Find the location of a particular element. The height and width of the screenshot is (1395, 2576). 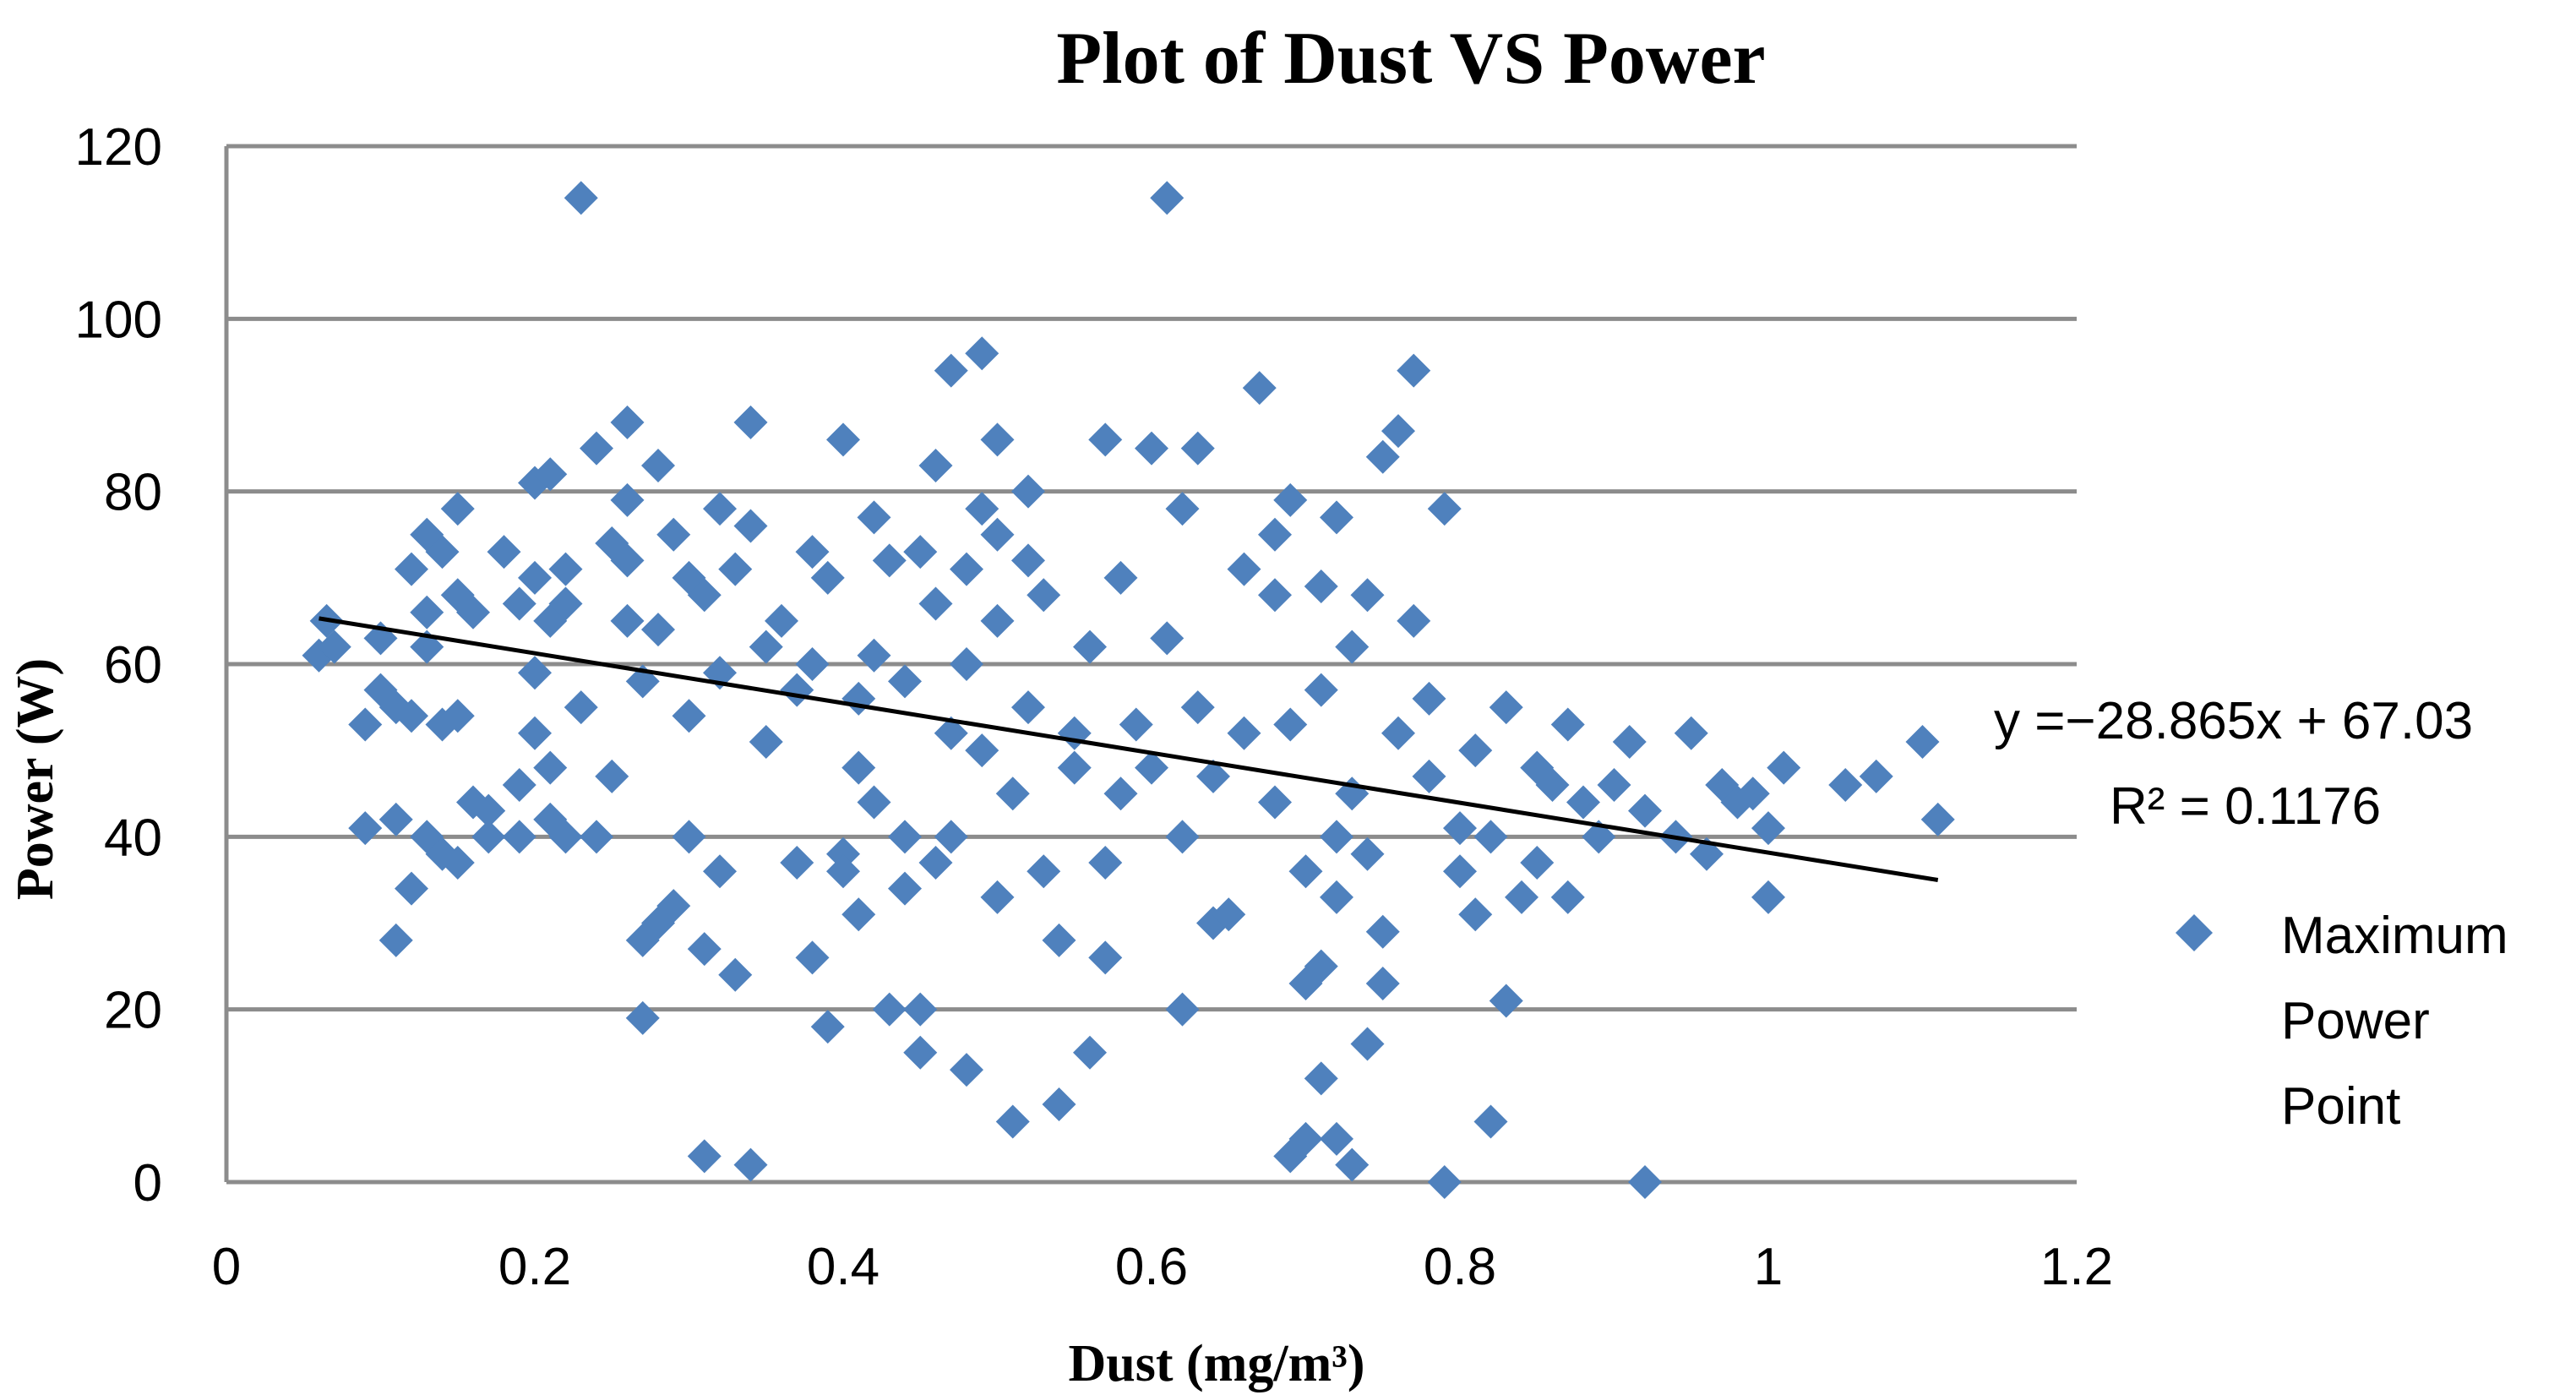

y-axis-ticks: 0 20 40 60 80 100 120 is located at coordinates (118, 665).